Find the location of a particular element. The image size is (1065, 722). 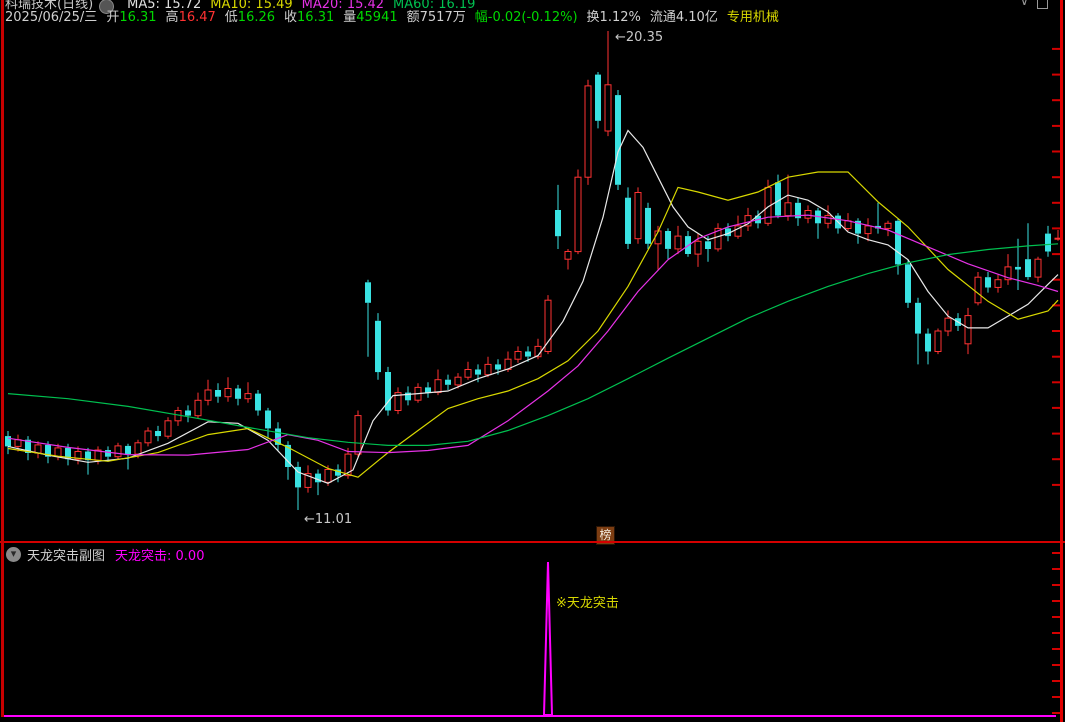

right-axis-border is located at coordinates (1061, 361).